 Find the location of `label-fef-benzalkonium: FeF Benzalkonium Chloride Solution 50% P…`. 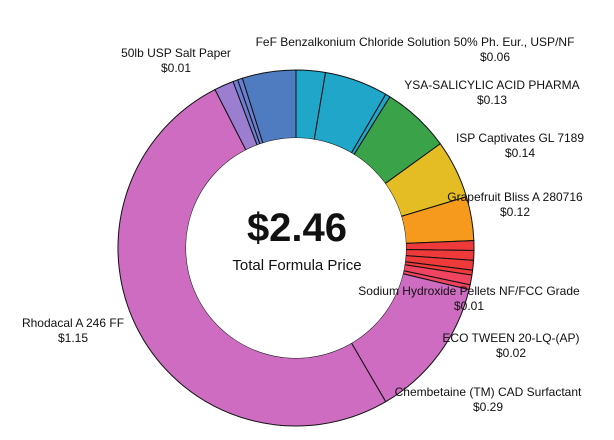

label-fef-benzalkonium: FeF Benzalkonium Chloride Solution 50% P… is located at coordinates (415, 50).